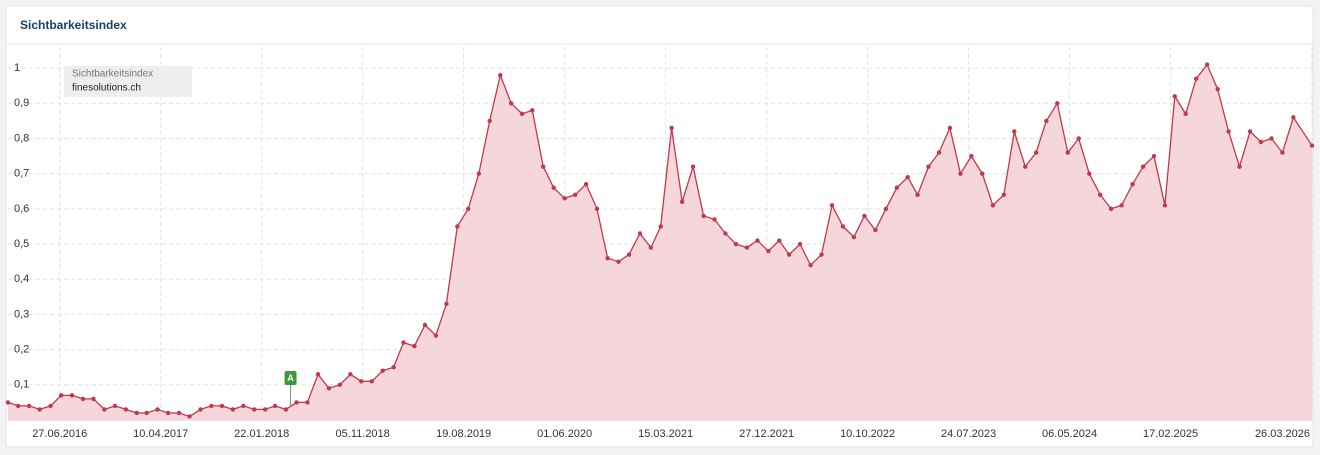  I want to click on x-tick-label: 27.12.2021, so click(766, 434).